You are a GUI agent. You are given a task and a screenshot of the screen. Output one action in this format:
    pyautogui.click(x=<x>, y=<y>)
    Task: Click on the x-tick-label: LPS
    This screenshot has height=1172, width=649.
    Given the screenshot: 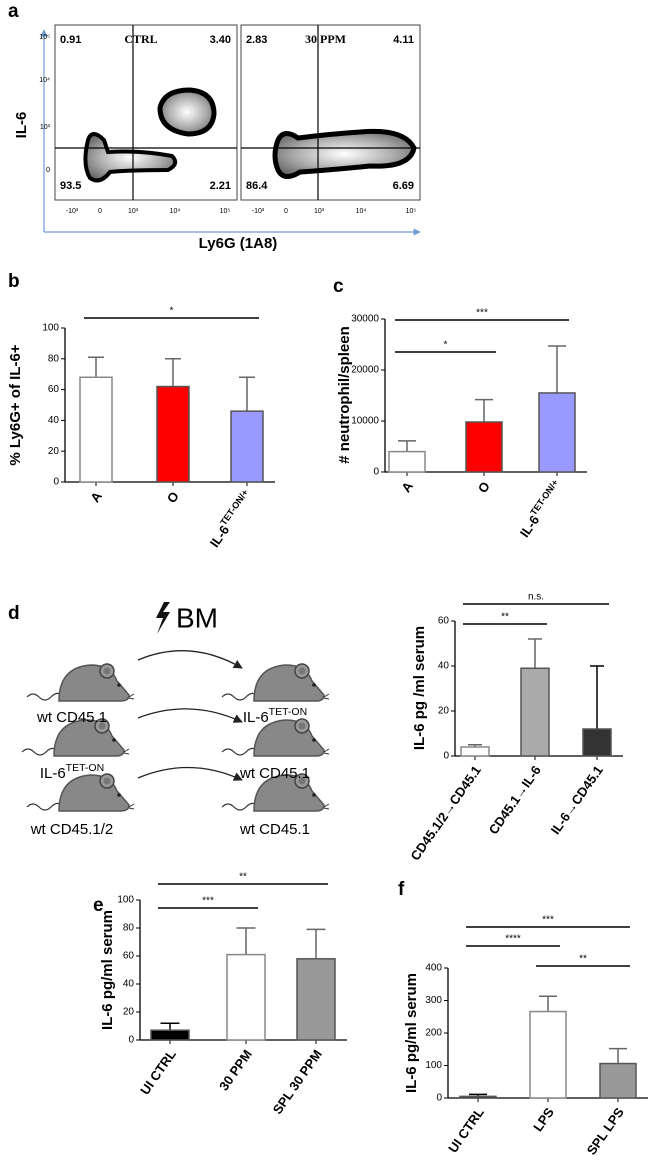 What is the action you would take?
    pyautogui.click(x=543, y=1120)
    